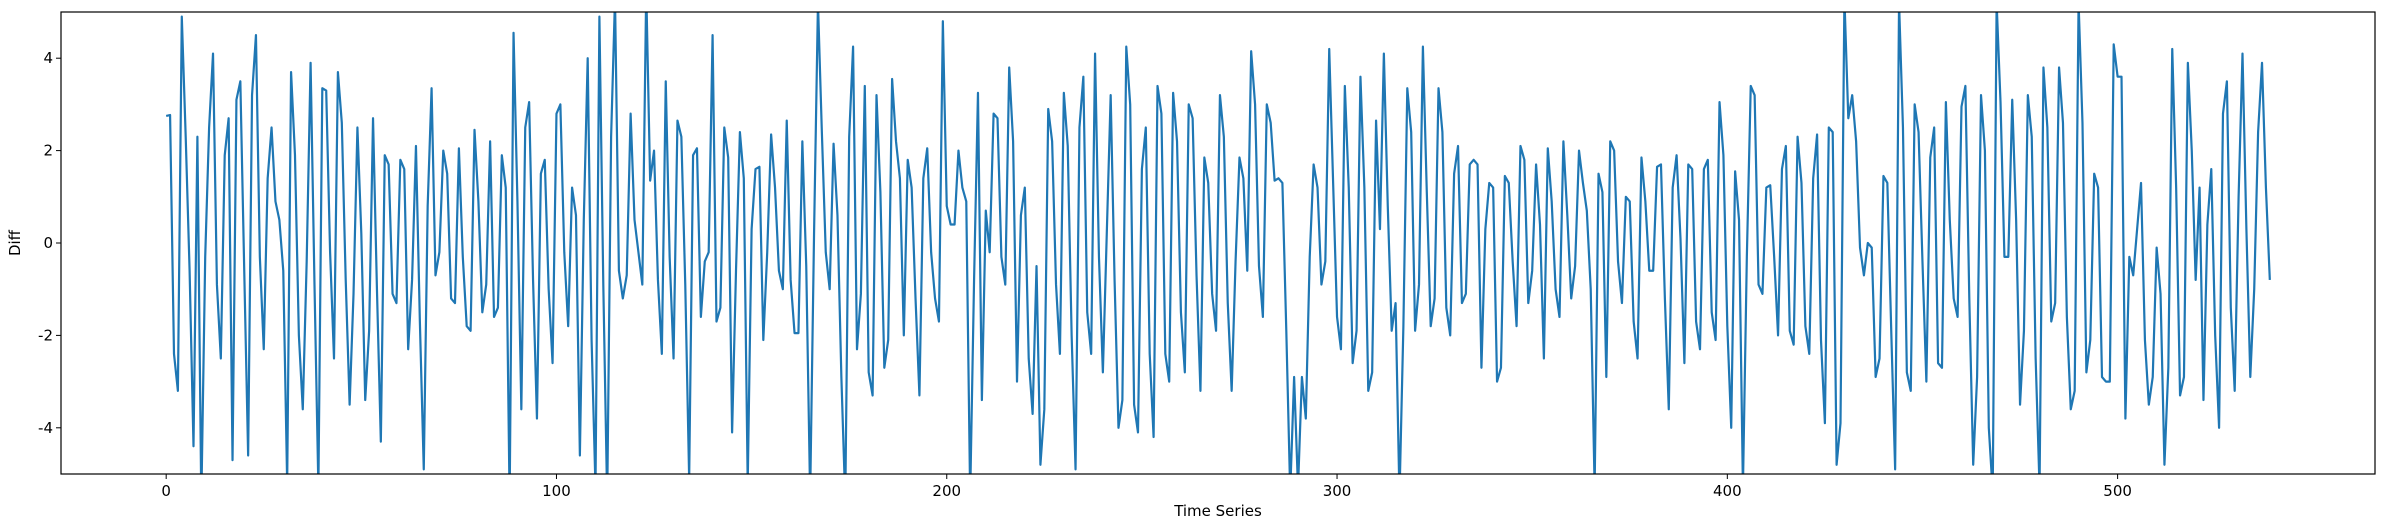 This screenshot has height=528, width=2398. I want to click on x-tick-label: 400, so click(1727, 491).